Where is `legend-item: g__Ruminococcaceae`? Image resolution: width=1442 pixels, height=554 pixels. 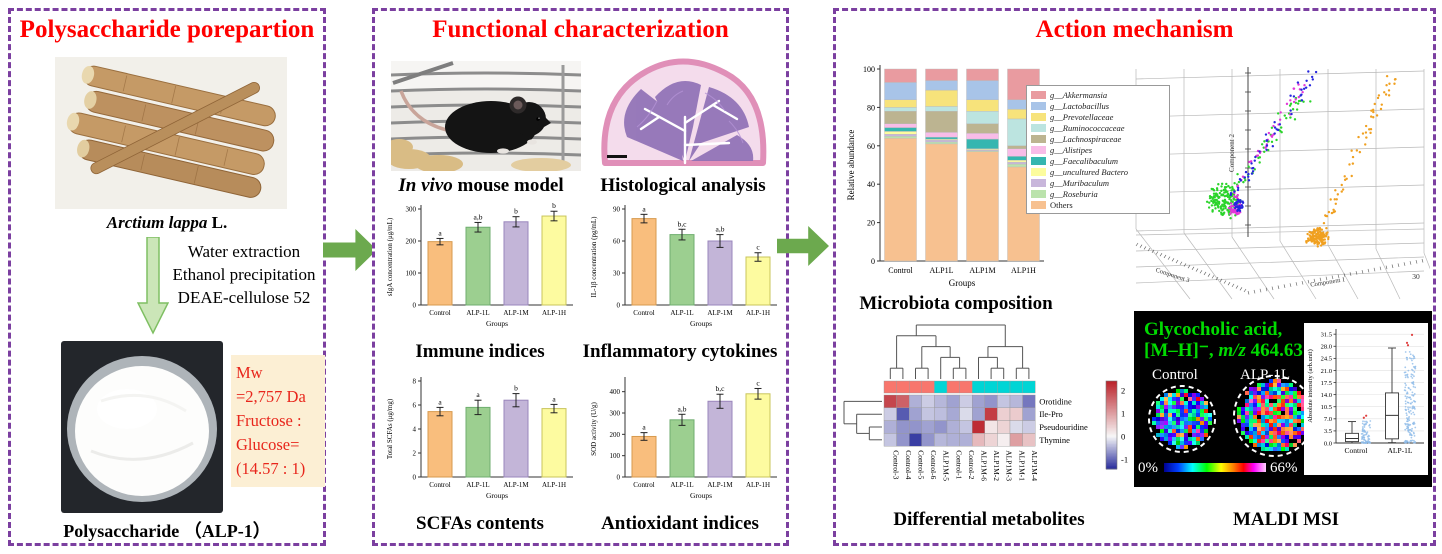 legend-item: g__Ruminococcaceae is located at coordinates (1098, 127).